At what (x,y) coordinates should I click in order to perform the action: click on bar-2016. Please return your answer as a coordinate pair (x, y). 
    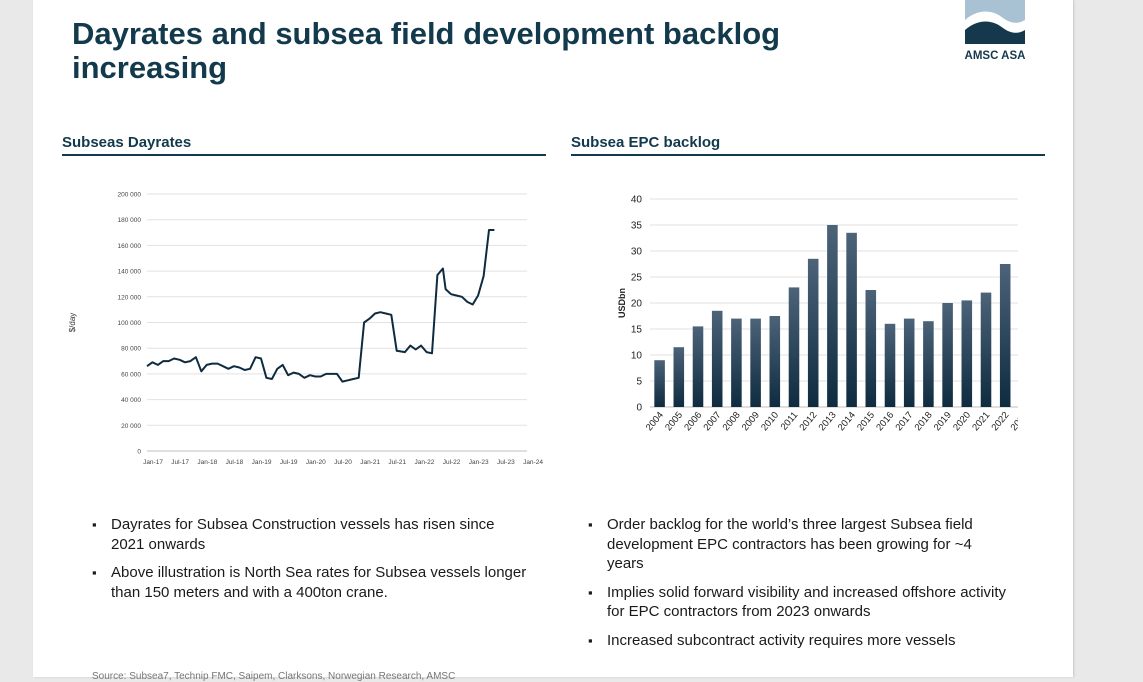
    Looking at the image, I should click on (890, 365).